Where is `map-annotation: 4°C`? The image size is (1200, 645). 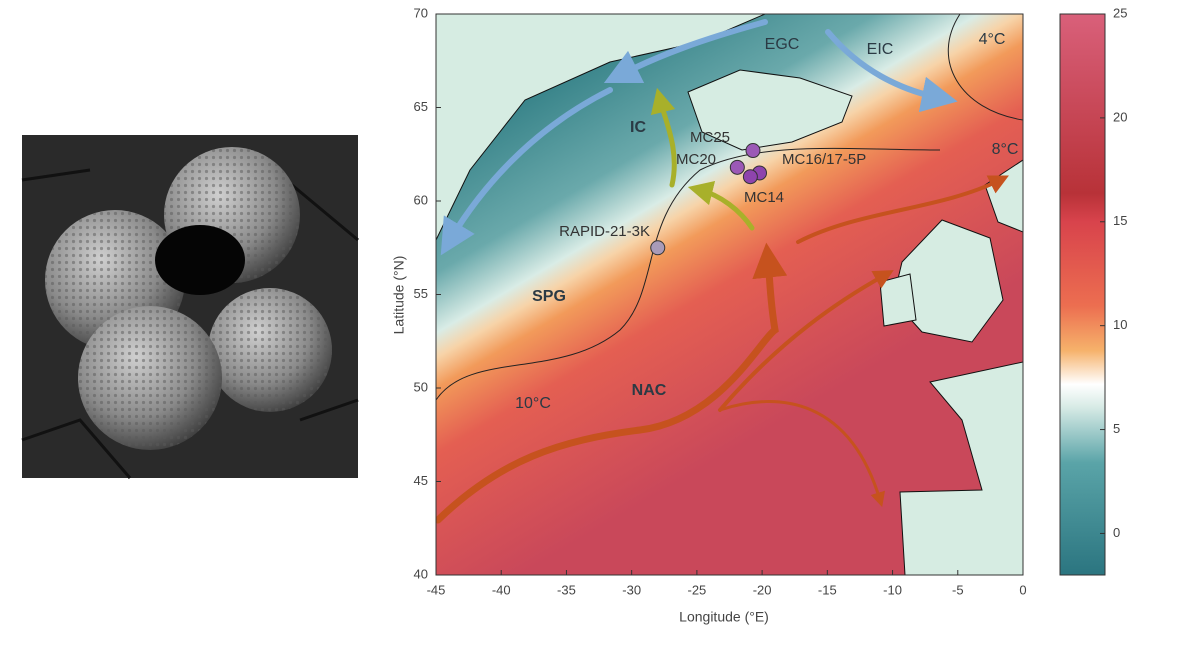 map-annotation: 4°C is located at coordinates (992, 39).